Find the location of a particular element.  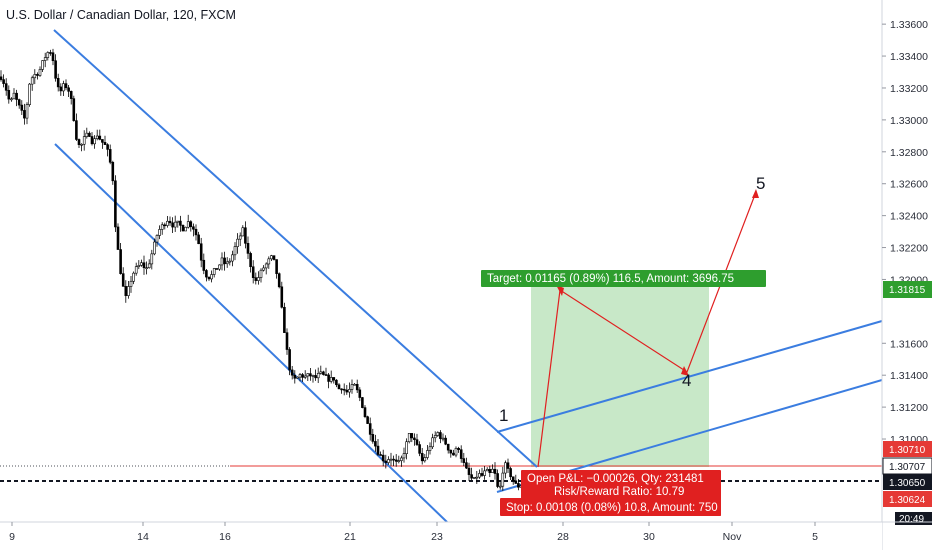

target-price-tag is located at coordinates (907, 289).